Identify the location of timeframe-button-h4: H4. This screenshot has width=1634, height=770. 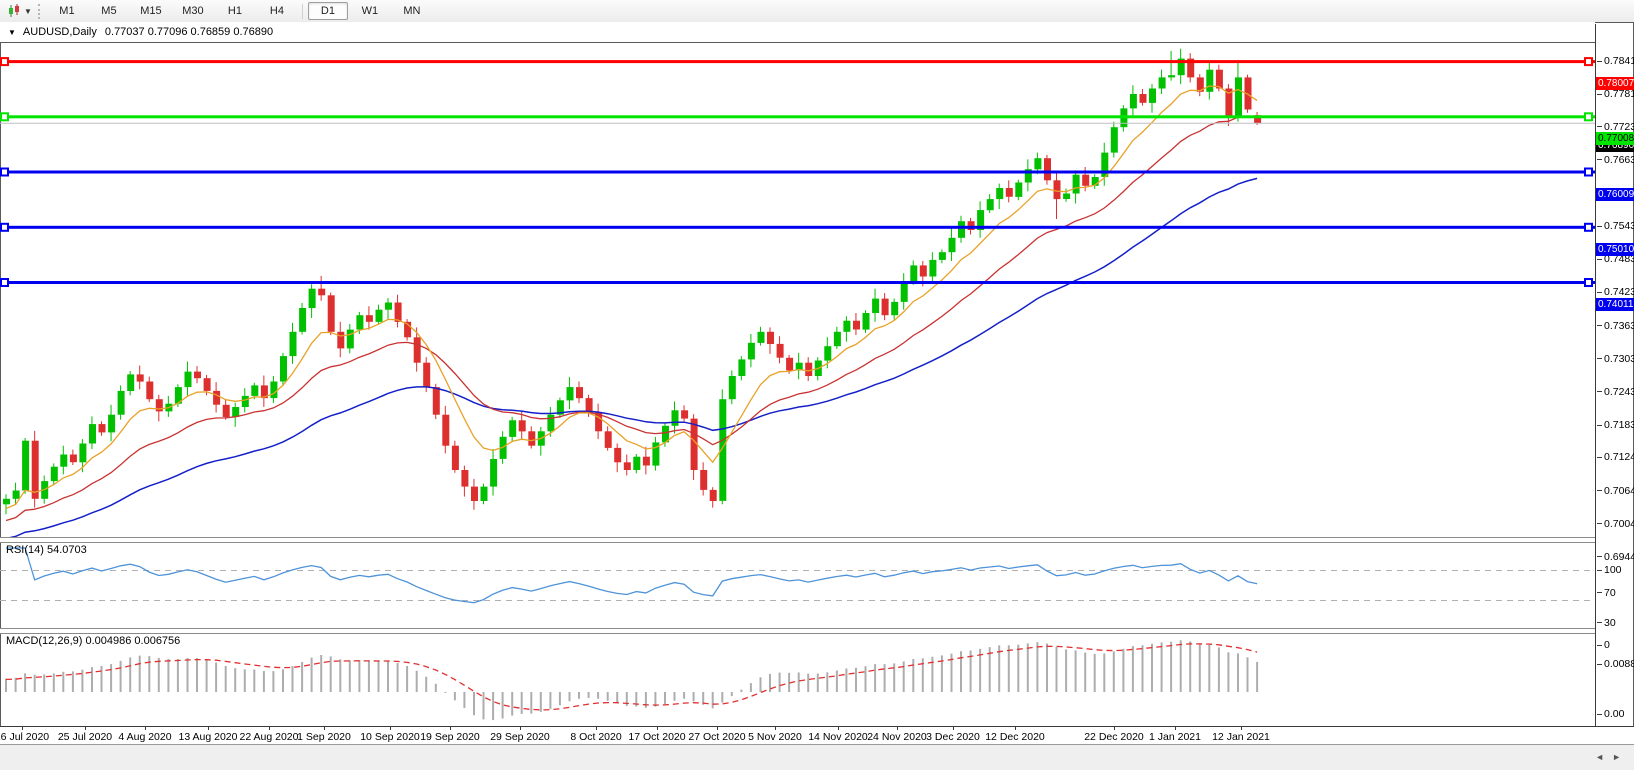
(276, 11).